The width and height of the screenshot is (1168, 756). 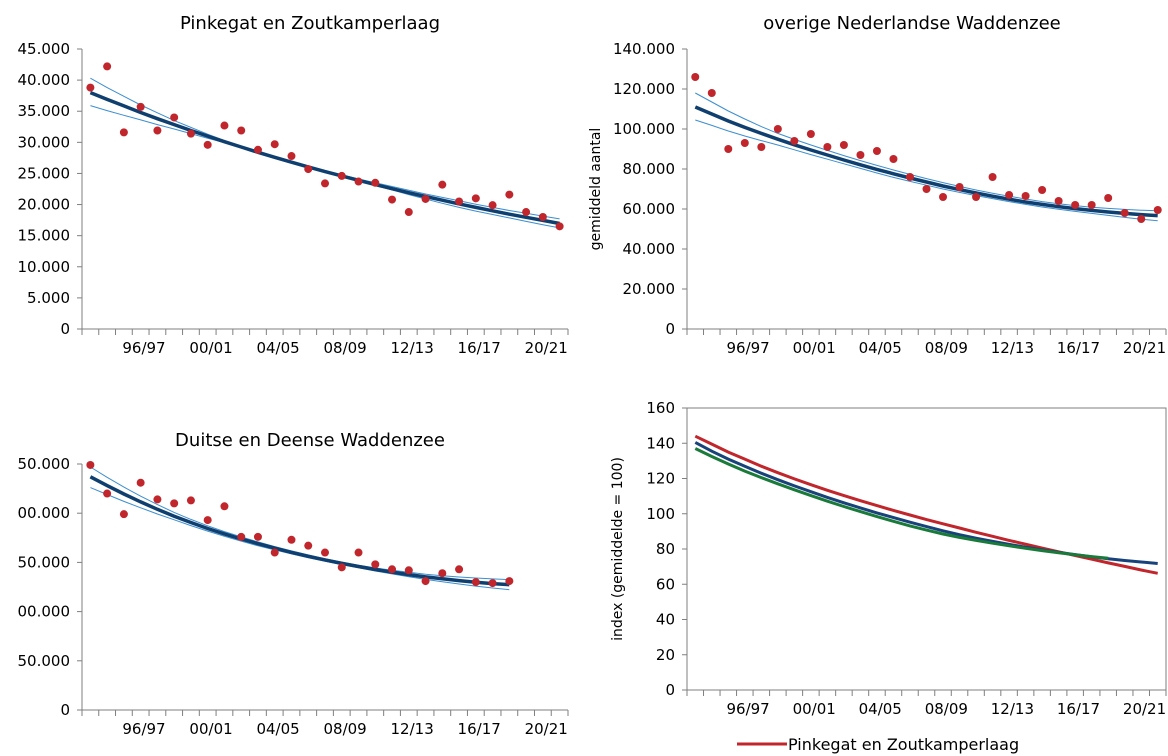 I want to click on y-tick-label-overig: 0, so click(x=670, y=329).